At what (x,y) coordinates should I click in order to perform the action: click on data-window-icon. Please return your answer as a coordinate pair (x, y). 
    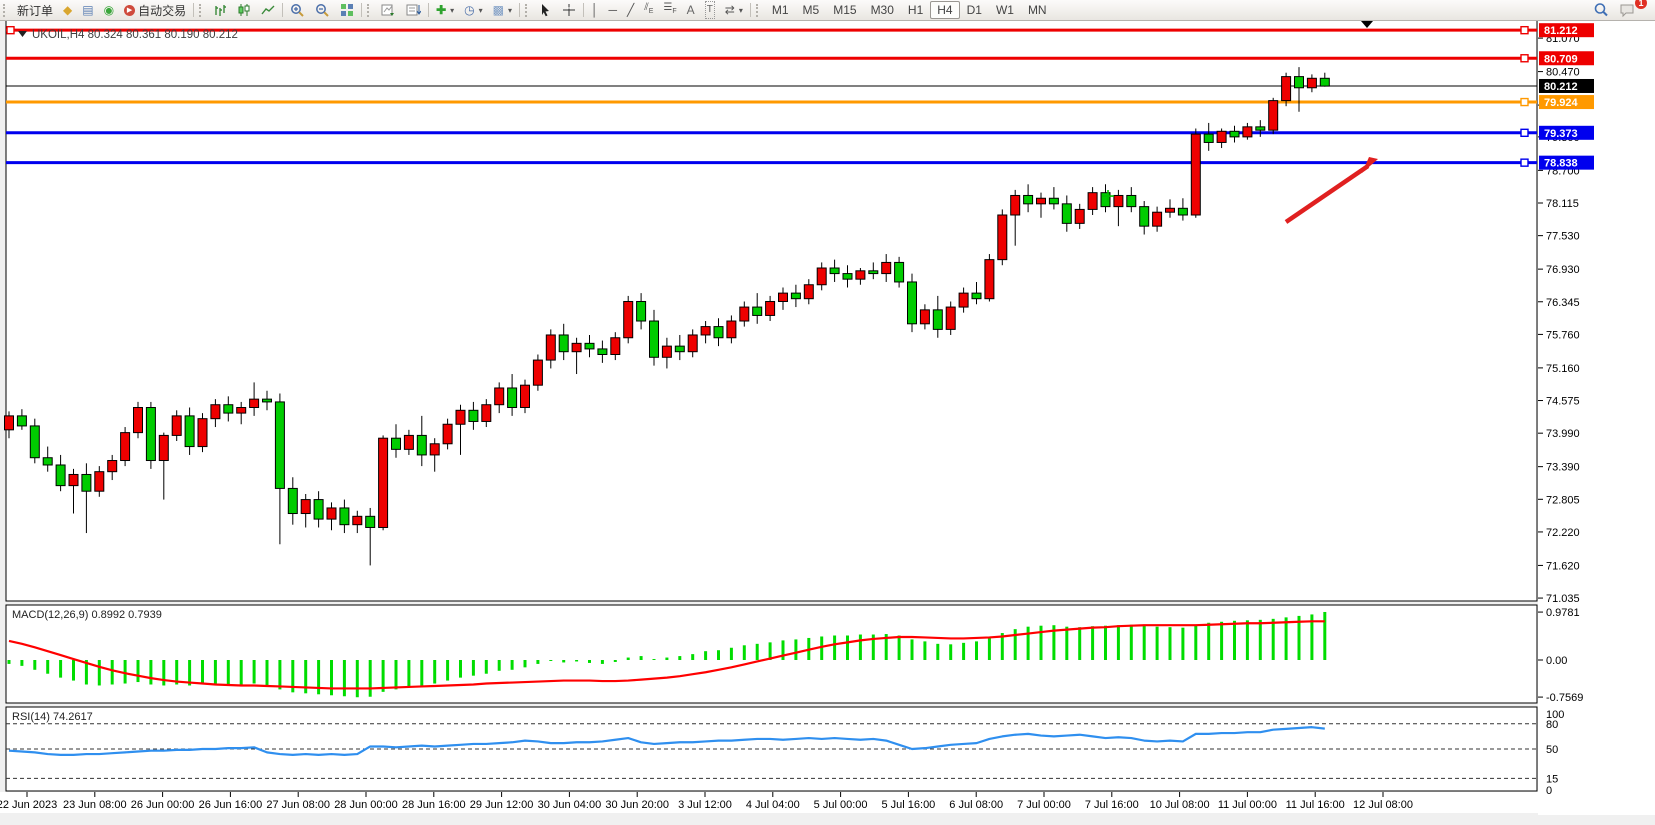
    Looking at the image, I should click on (413, 10).